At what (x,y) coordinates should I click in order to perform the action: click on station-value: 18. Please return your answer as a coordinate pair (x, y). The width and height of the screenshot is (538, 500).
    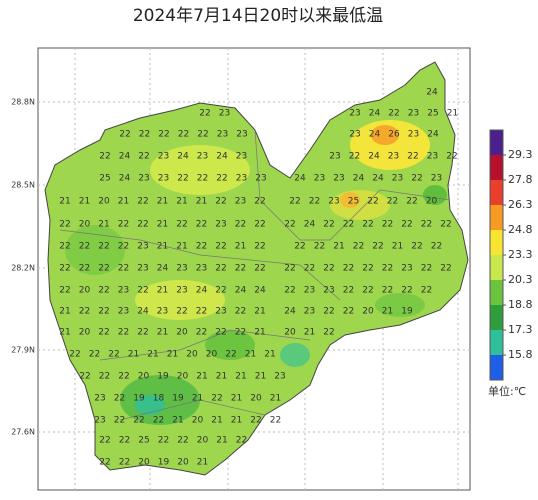
    Looking at the image, I should click on (159, 399).